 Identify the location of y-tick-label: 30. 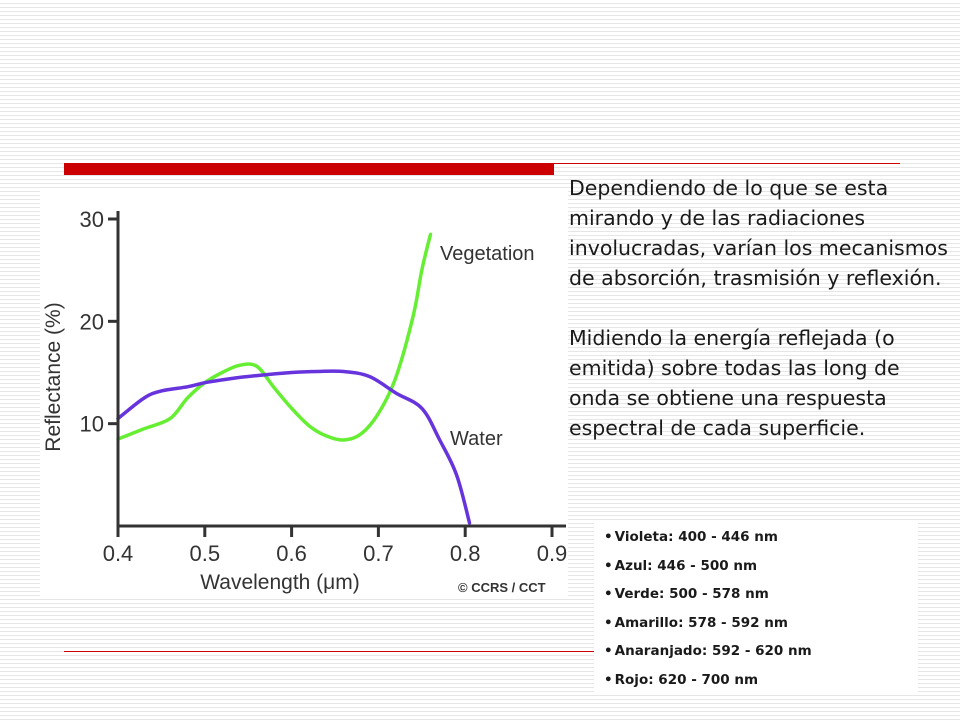
(92, 219).